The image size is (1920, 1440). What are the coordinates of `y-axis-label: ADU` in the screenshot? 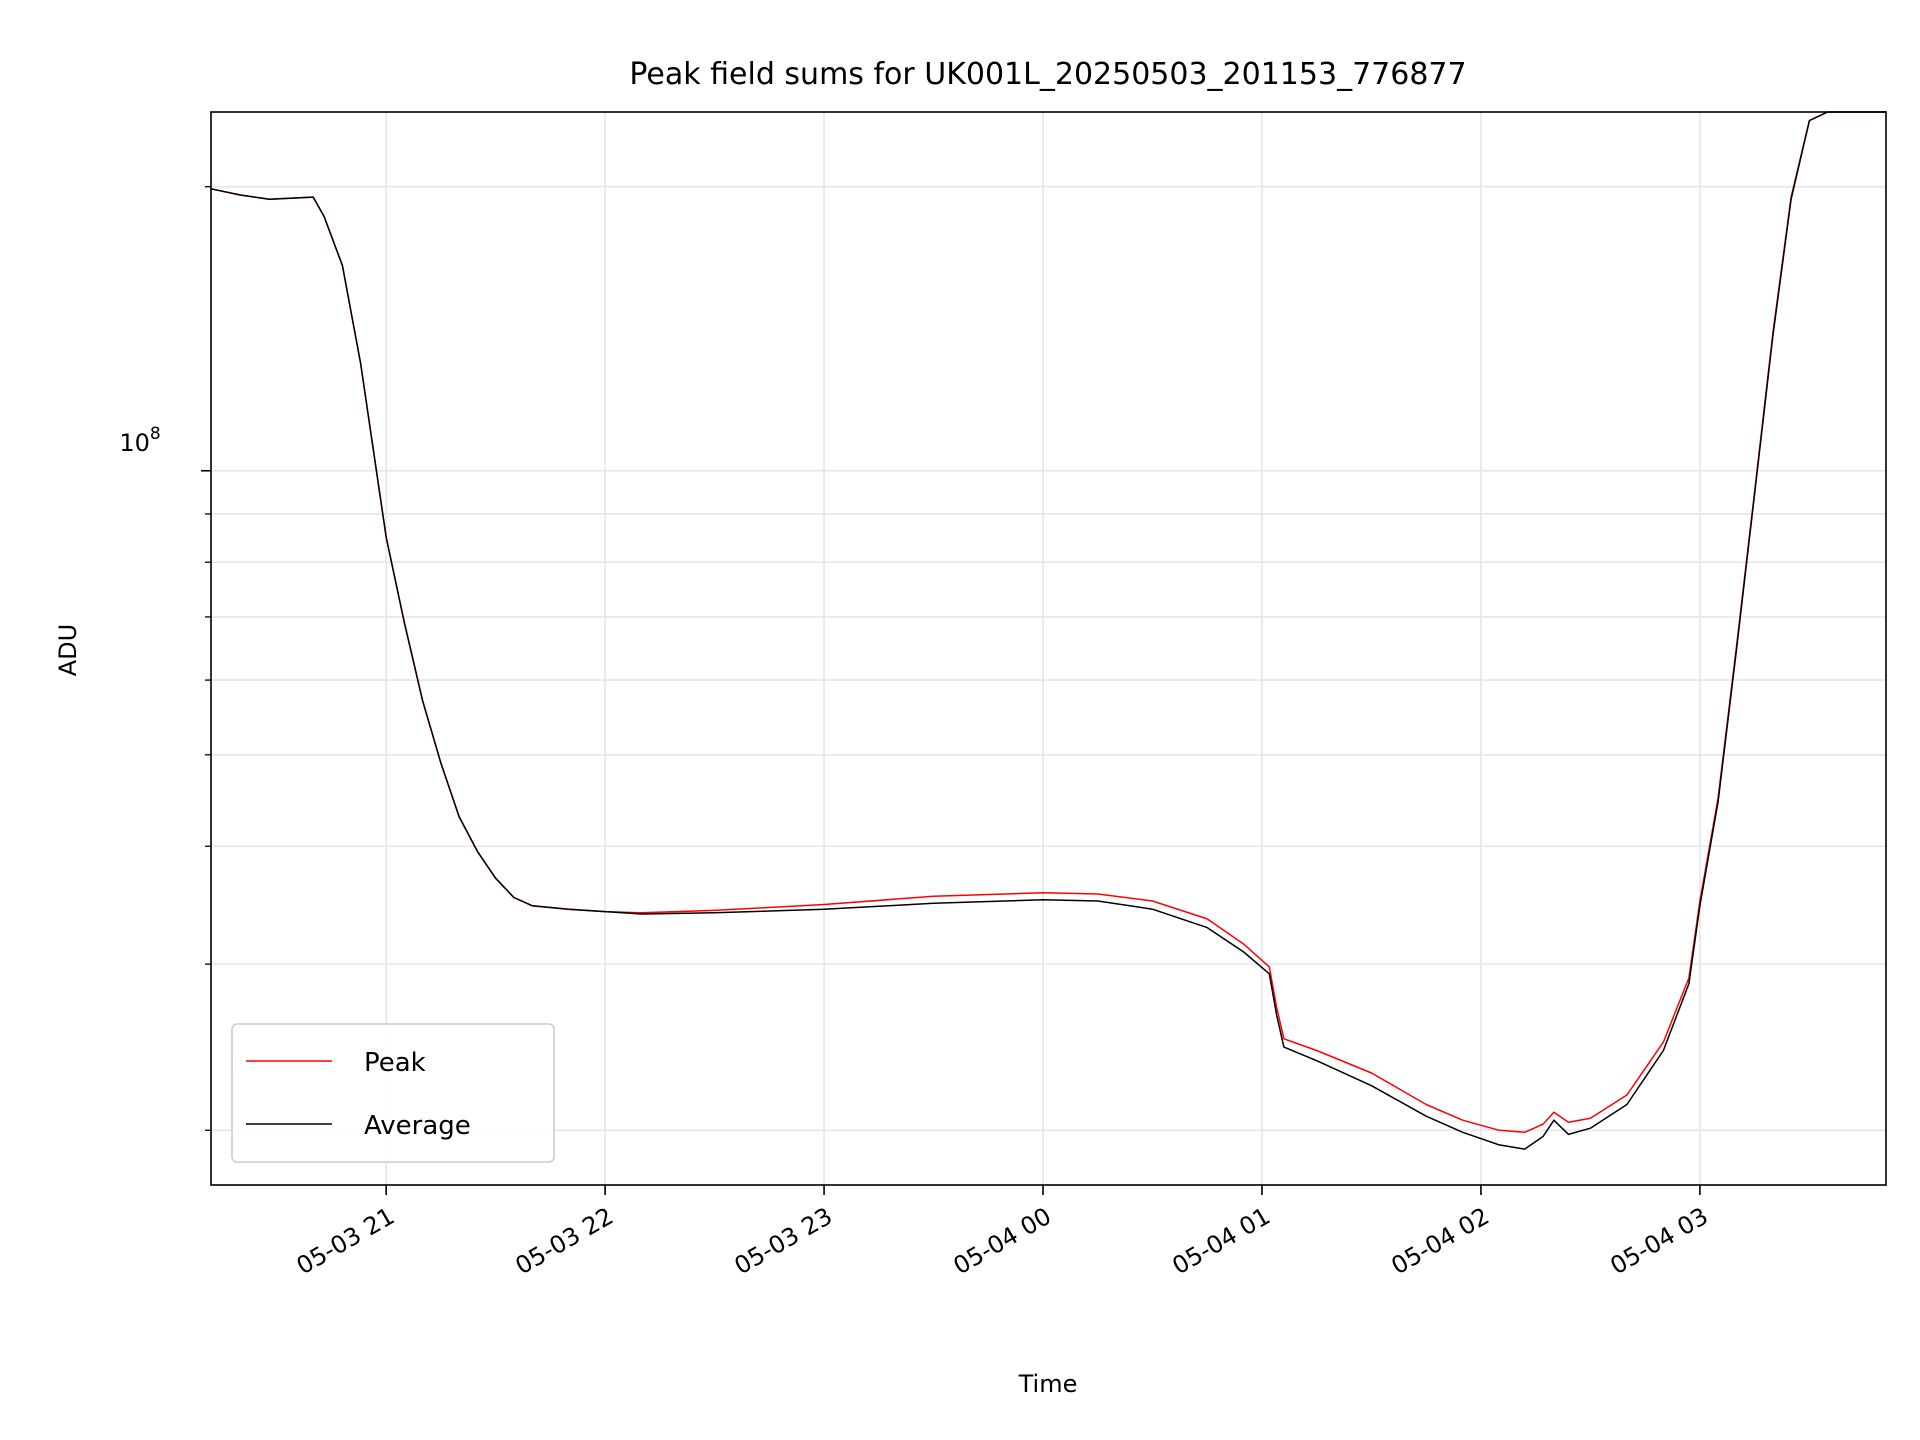 It's located at (68, 650).